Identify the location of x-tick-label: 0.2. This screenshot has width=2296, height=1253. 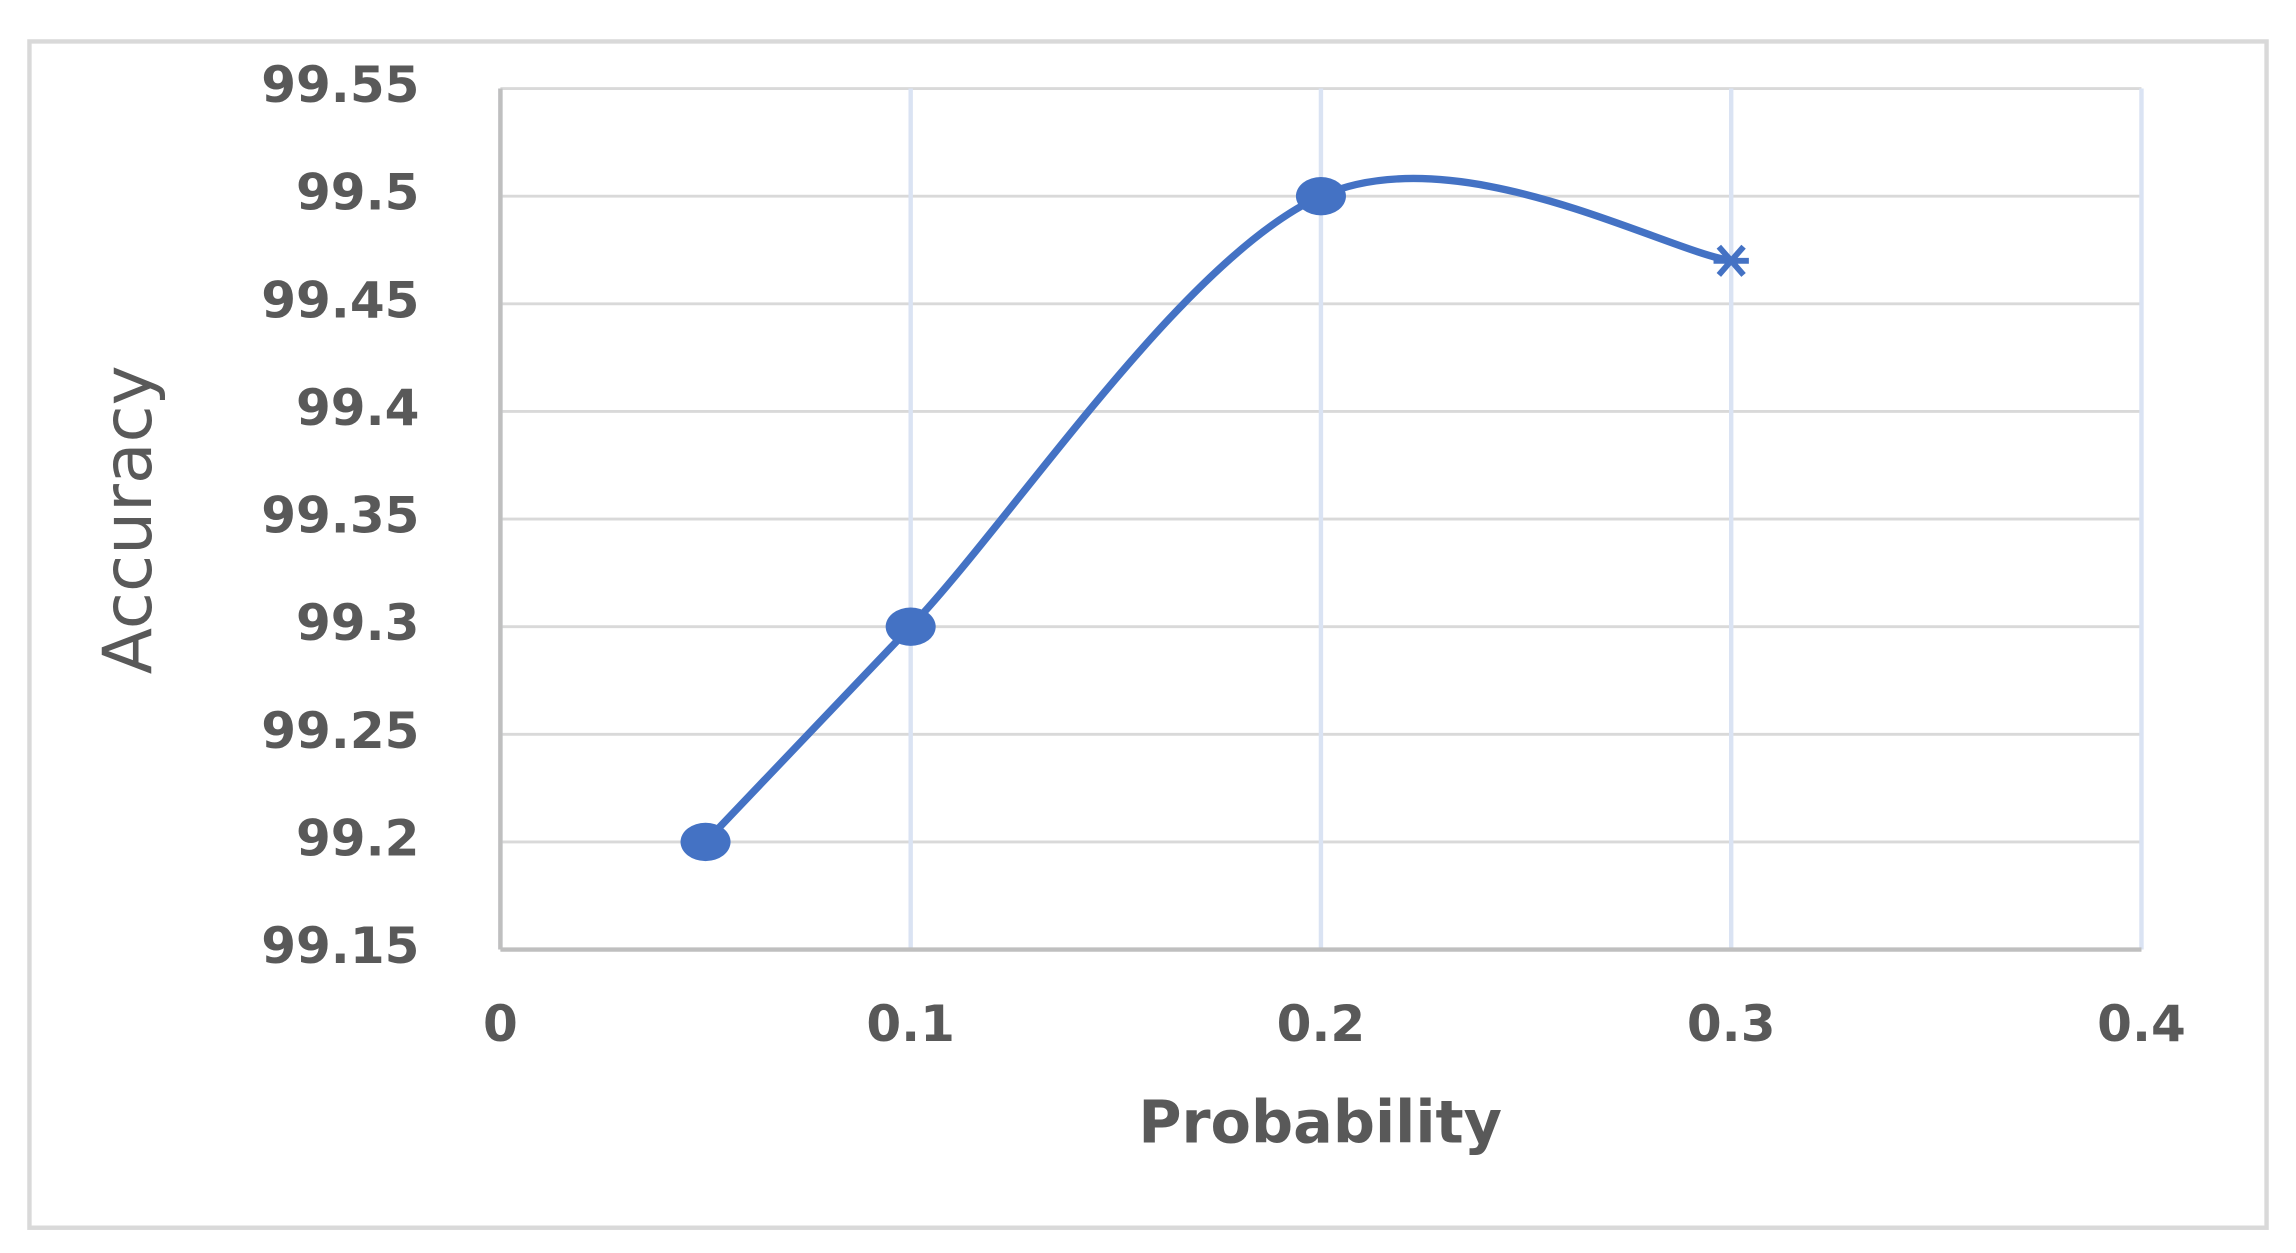
(1321, 1024).